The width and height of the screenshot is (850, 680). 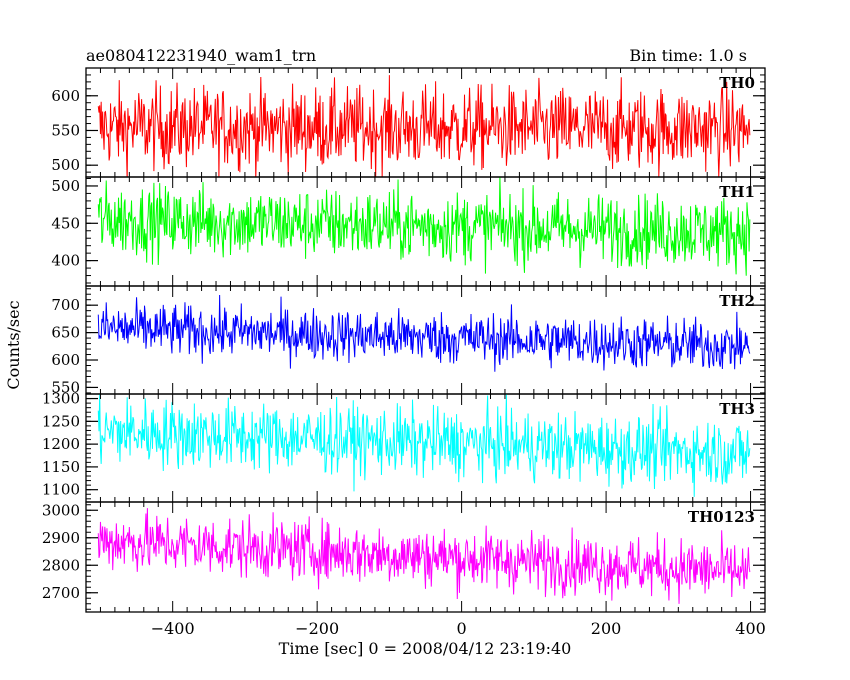 I want to click on bin-time-label: Bin time: 1.0 s, so click(x=688, y=55).